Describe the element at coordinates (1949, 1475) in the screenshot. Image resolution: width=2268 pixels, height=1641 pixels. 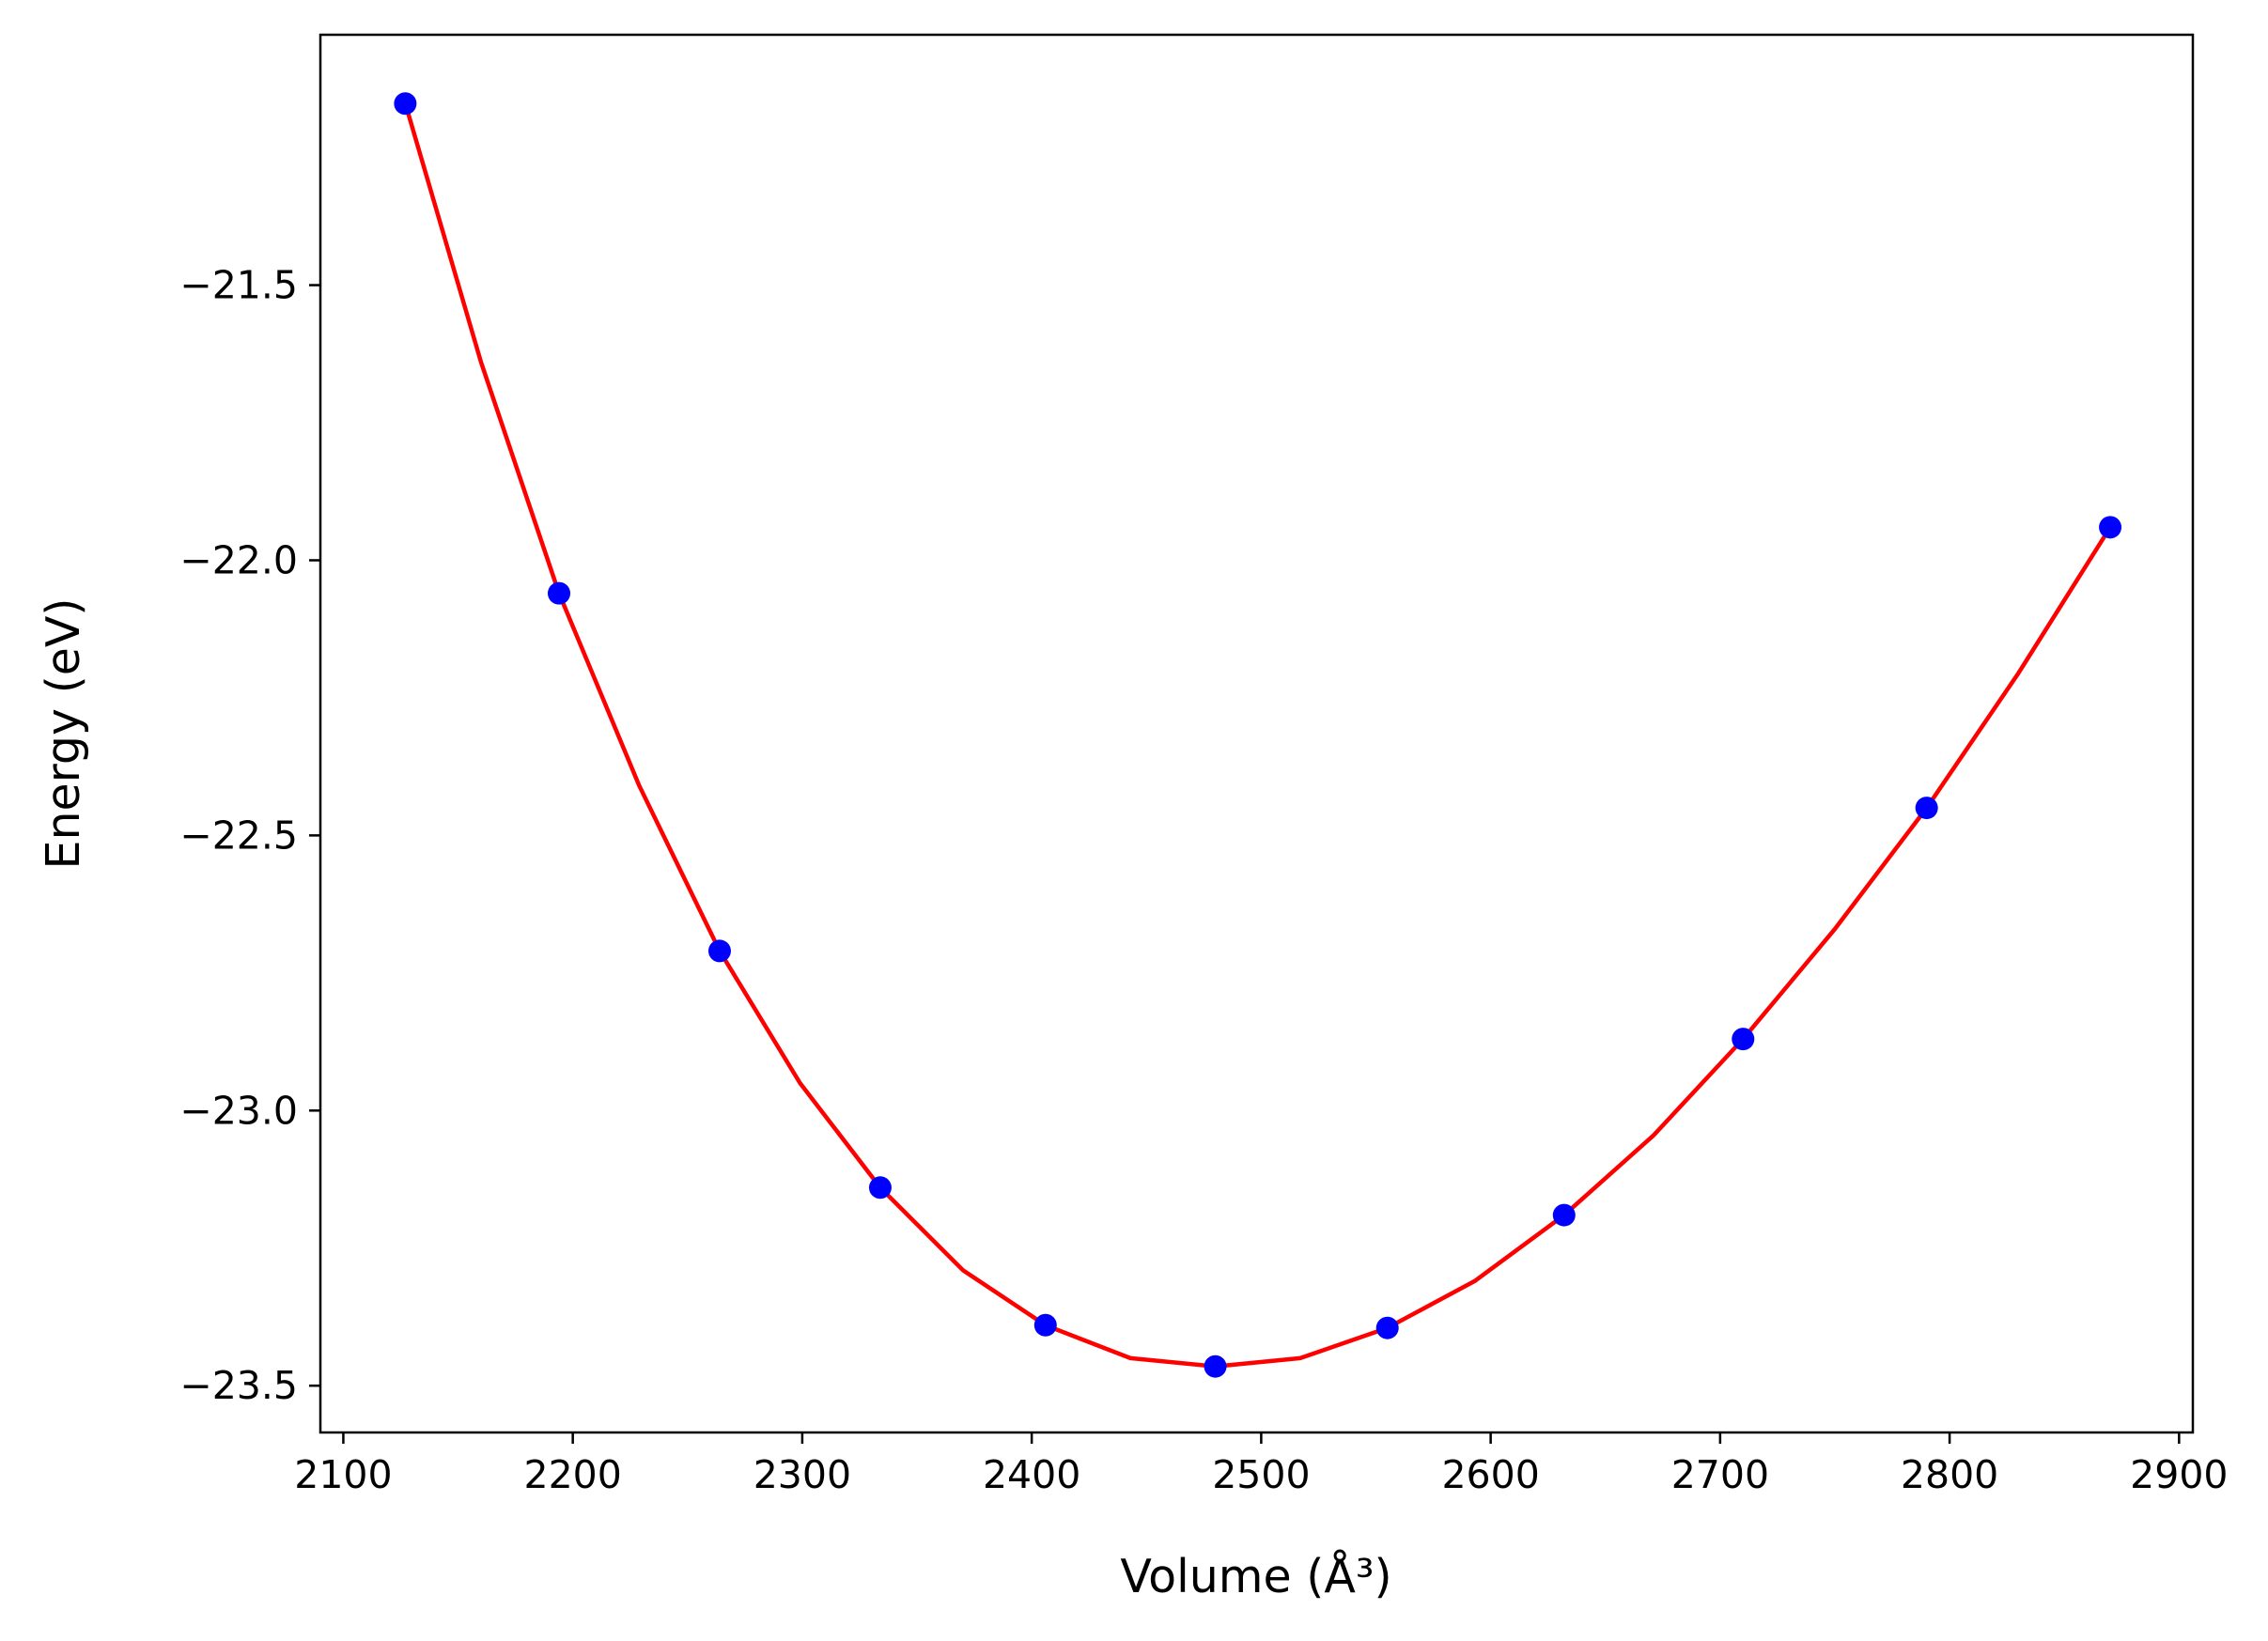
I see `x-tick-label: 2800` at that location.